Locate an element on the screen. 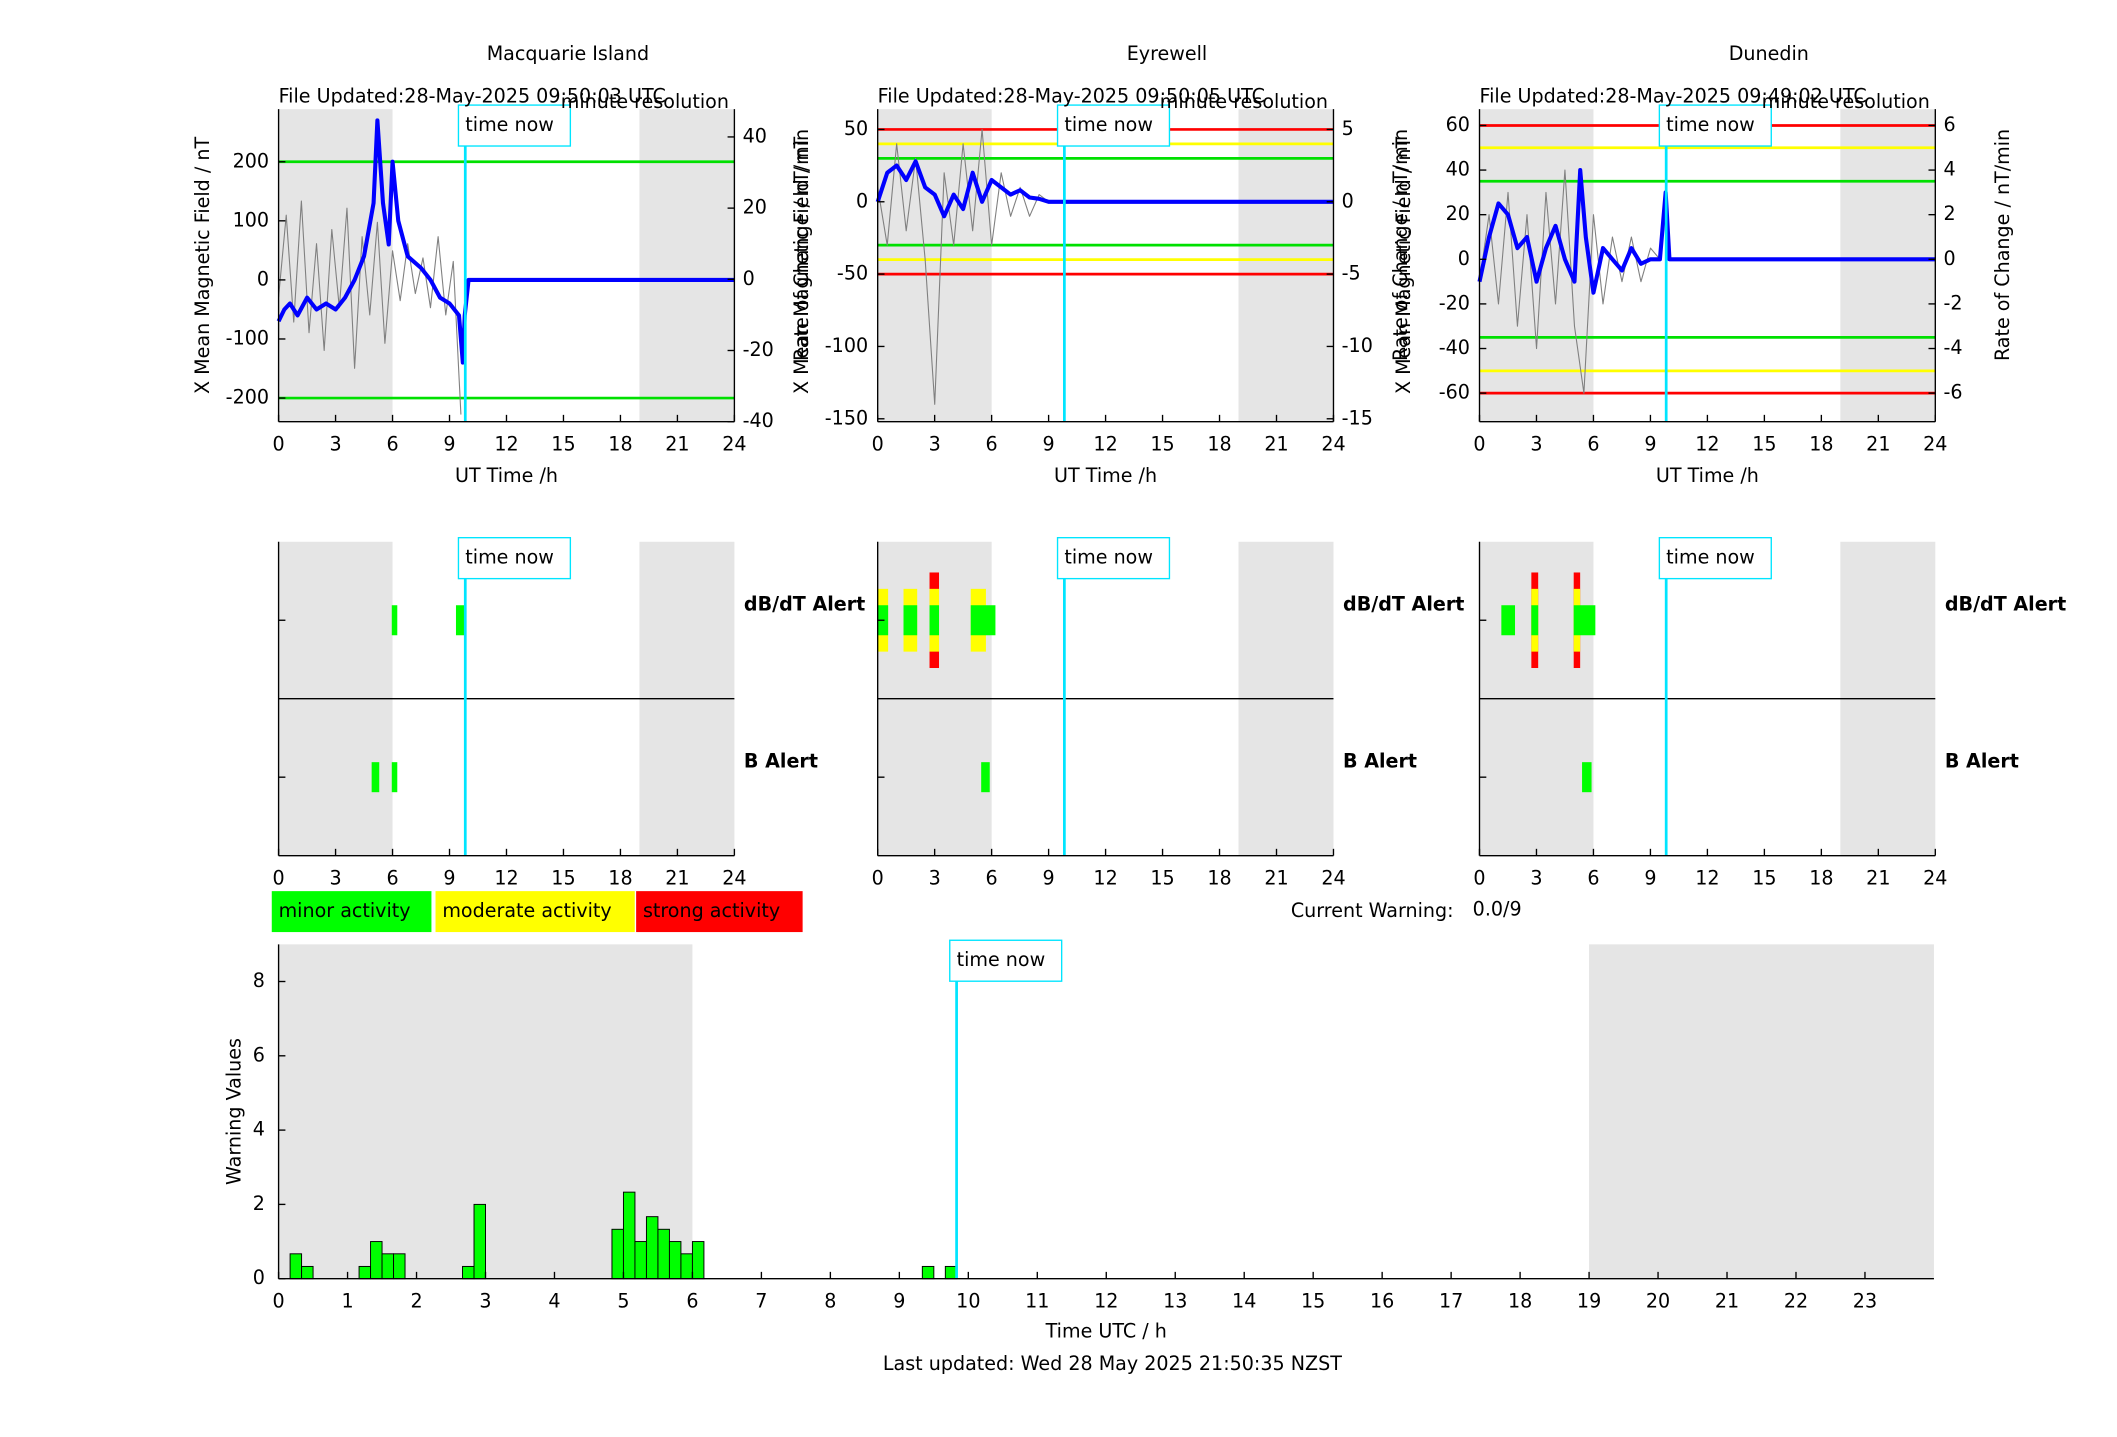  x-tick-label: 7 is located at coordinates (761, 1300).